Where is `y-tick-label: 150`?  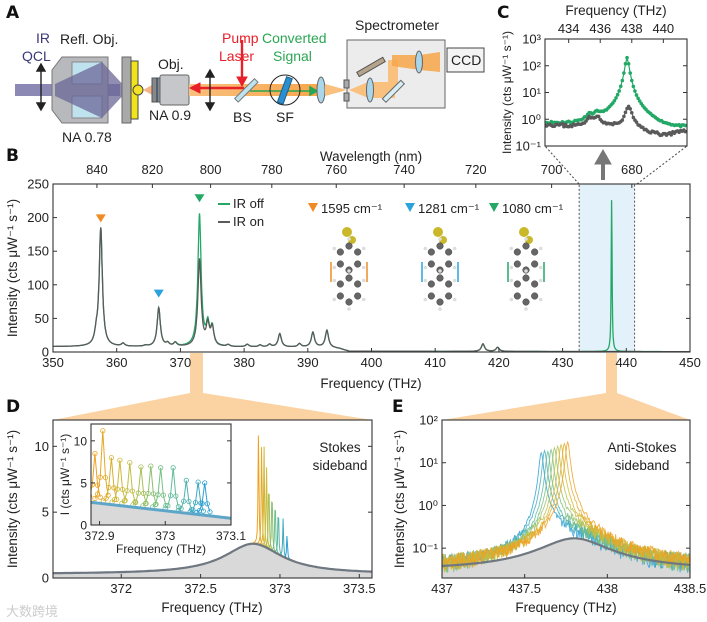 y-tick-label: 150 is located at coordinates (38, 251).